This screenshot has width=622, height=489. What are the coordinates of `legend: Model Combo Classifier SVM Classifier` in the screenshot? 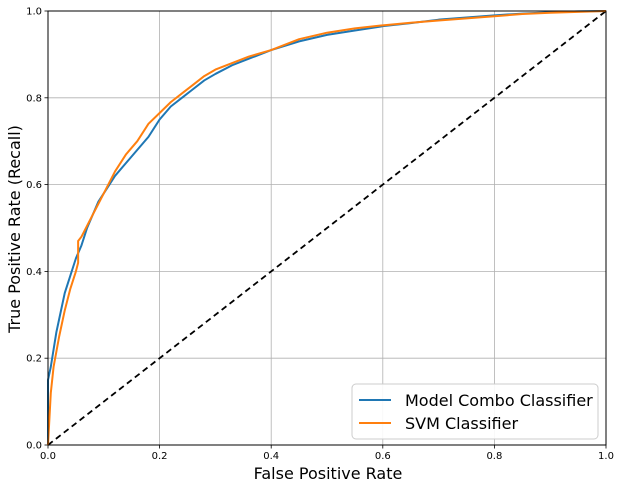 It's located at (475, 411).